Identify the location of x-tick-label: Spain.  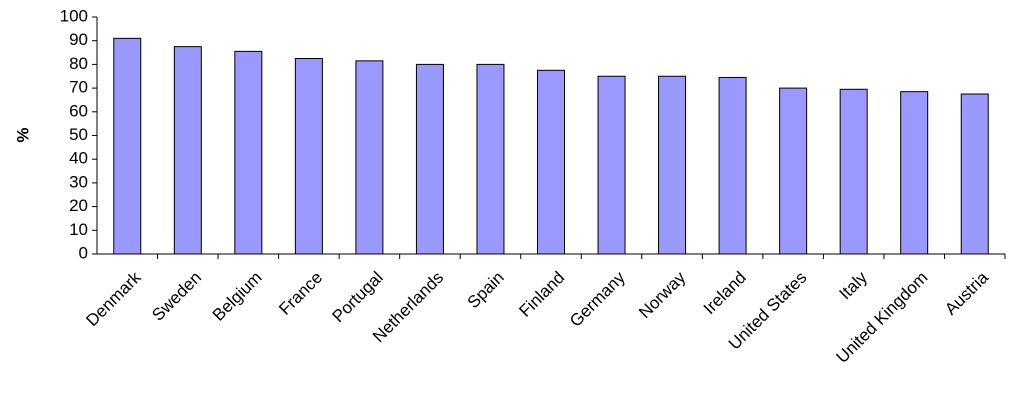
(486, 290).